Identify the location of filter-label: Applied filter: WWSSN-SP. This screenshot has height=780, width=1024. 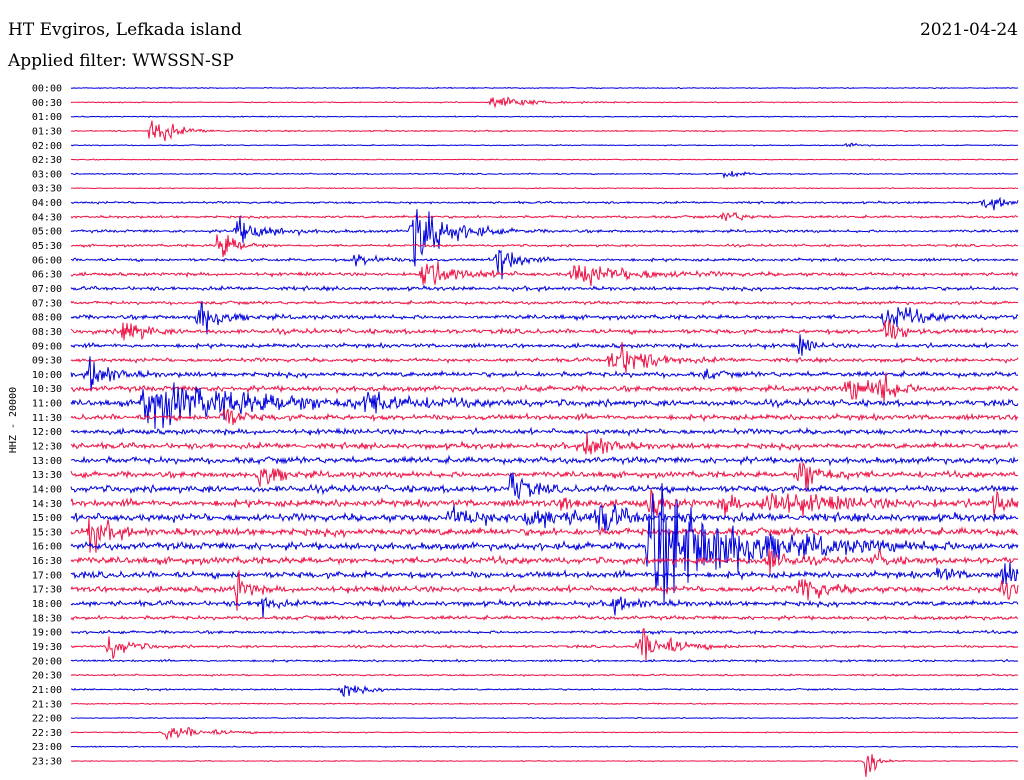
(121, 61).